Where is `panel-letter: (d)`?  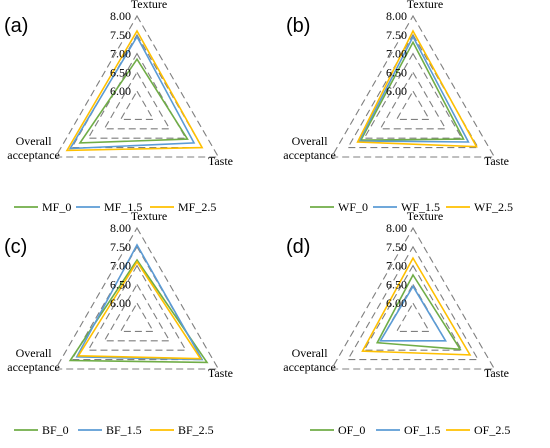 panel-letter: (d) is located at coordinates (298, 247).